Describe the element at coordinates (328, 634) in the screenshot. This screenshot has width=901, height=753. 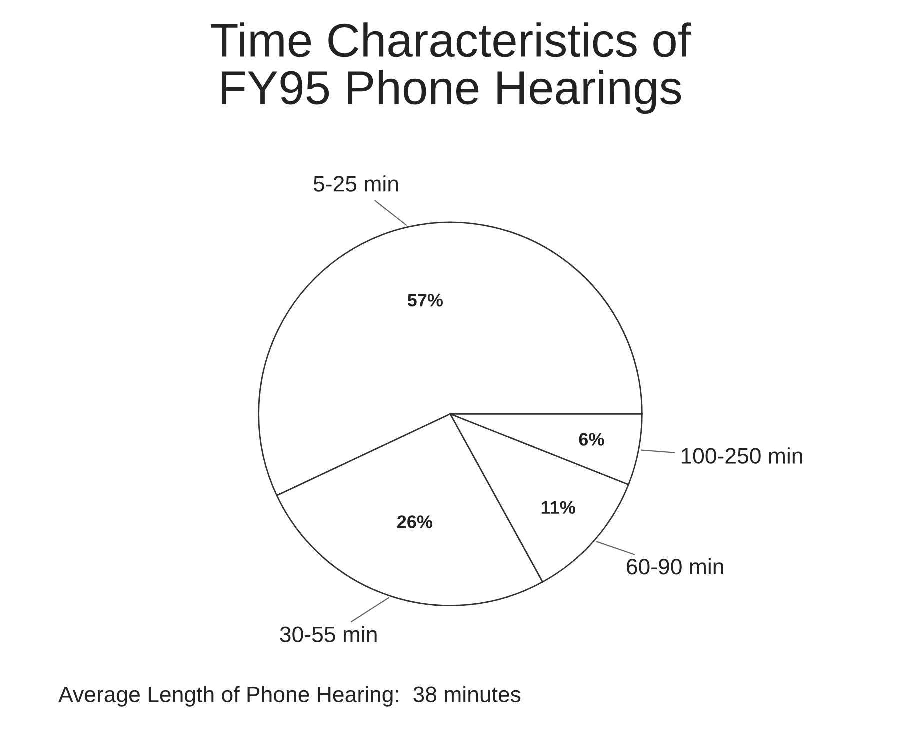
I see `slice-label: 30-55 min` at that location.